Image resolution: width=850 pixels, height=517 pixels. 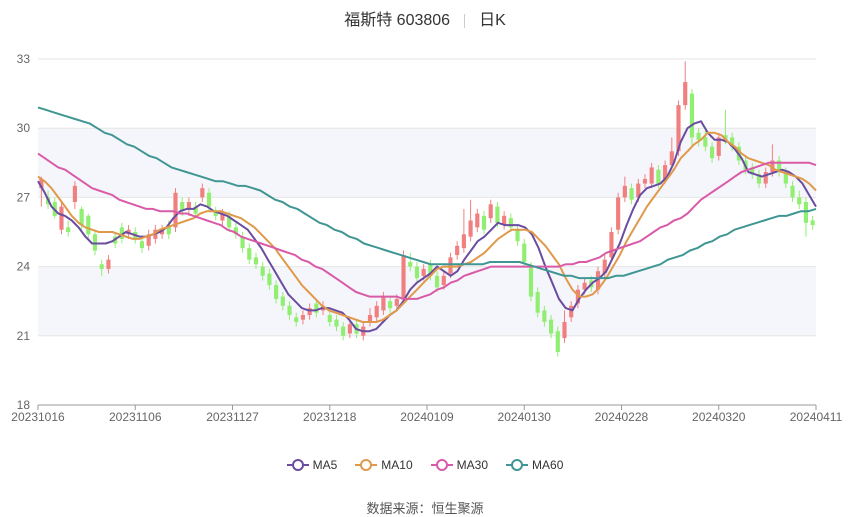 What do you see at coordinates (384, 465) in the screenshot?
I see `legend-item-ma10: MA10` at bounding box center [384, 465].